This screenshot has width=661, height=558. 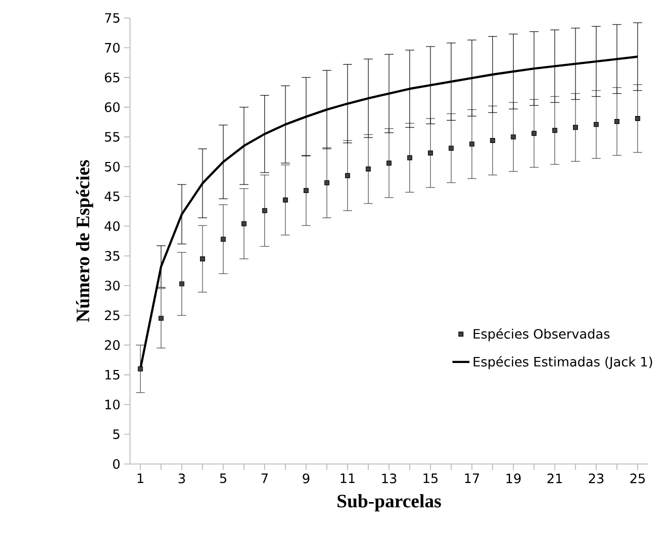 What do you see at coordinates (112, 315) in the screenshot?
I see `y-tick-label: 25` at bounding box center [112, 315].